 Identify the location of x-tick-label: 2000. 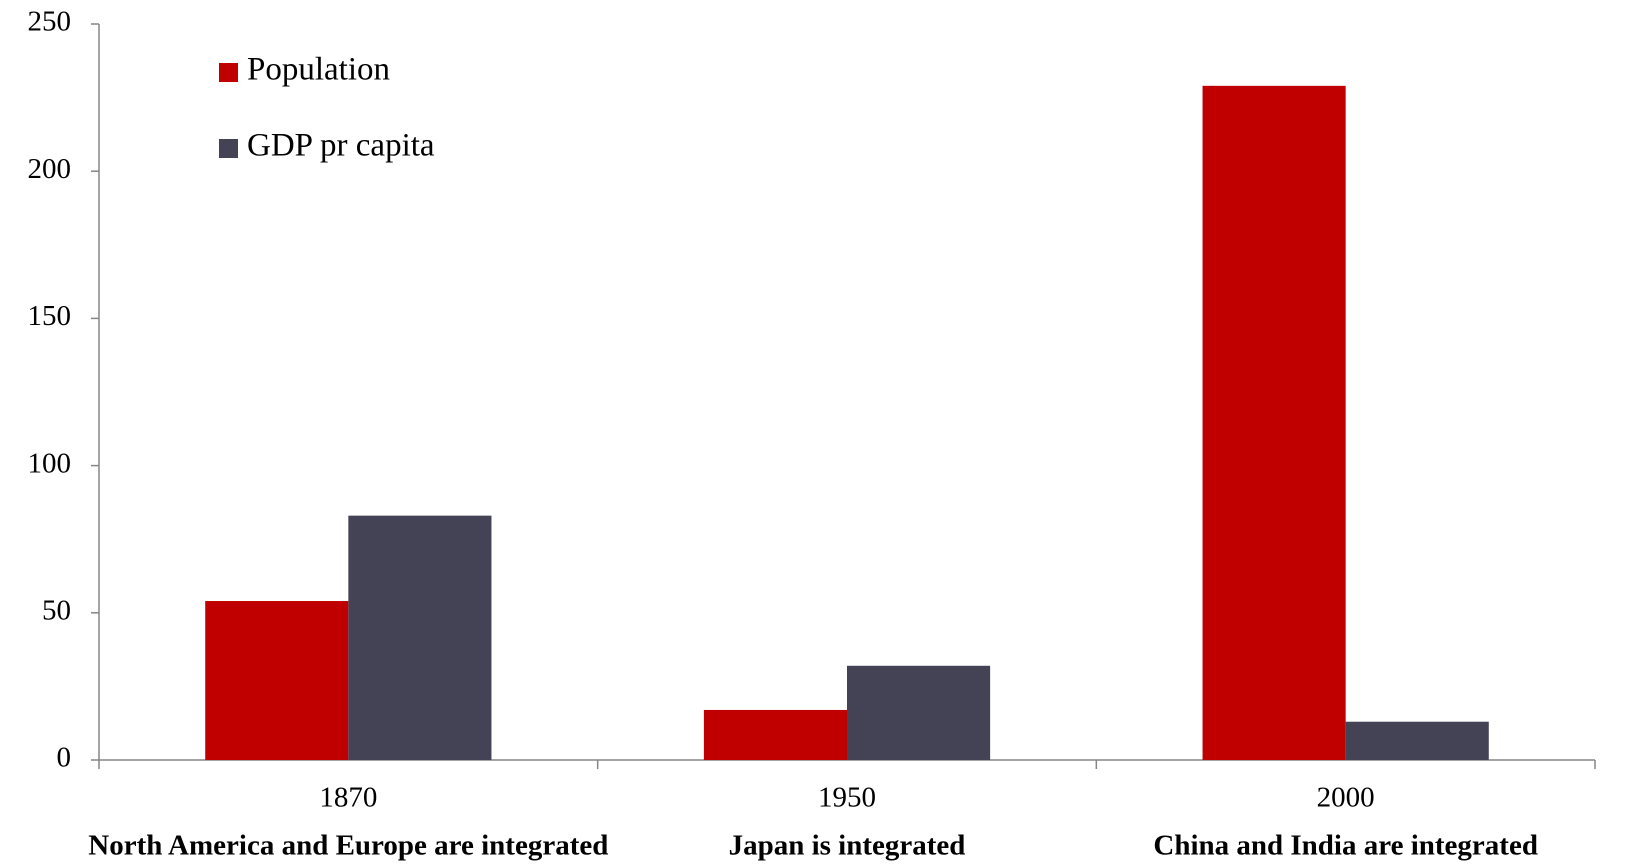
(1346, 798).